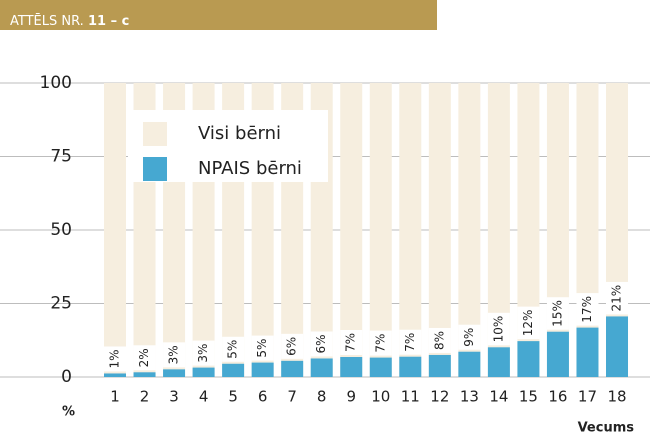 Image resolution: width=650 pixels, height=437 pixels. Describe the element at coordinates (410, 397) in the screenshot. I see `x-tick-label: 11` at that location.